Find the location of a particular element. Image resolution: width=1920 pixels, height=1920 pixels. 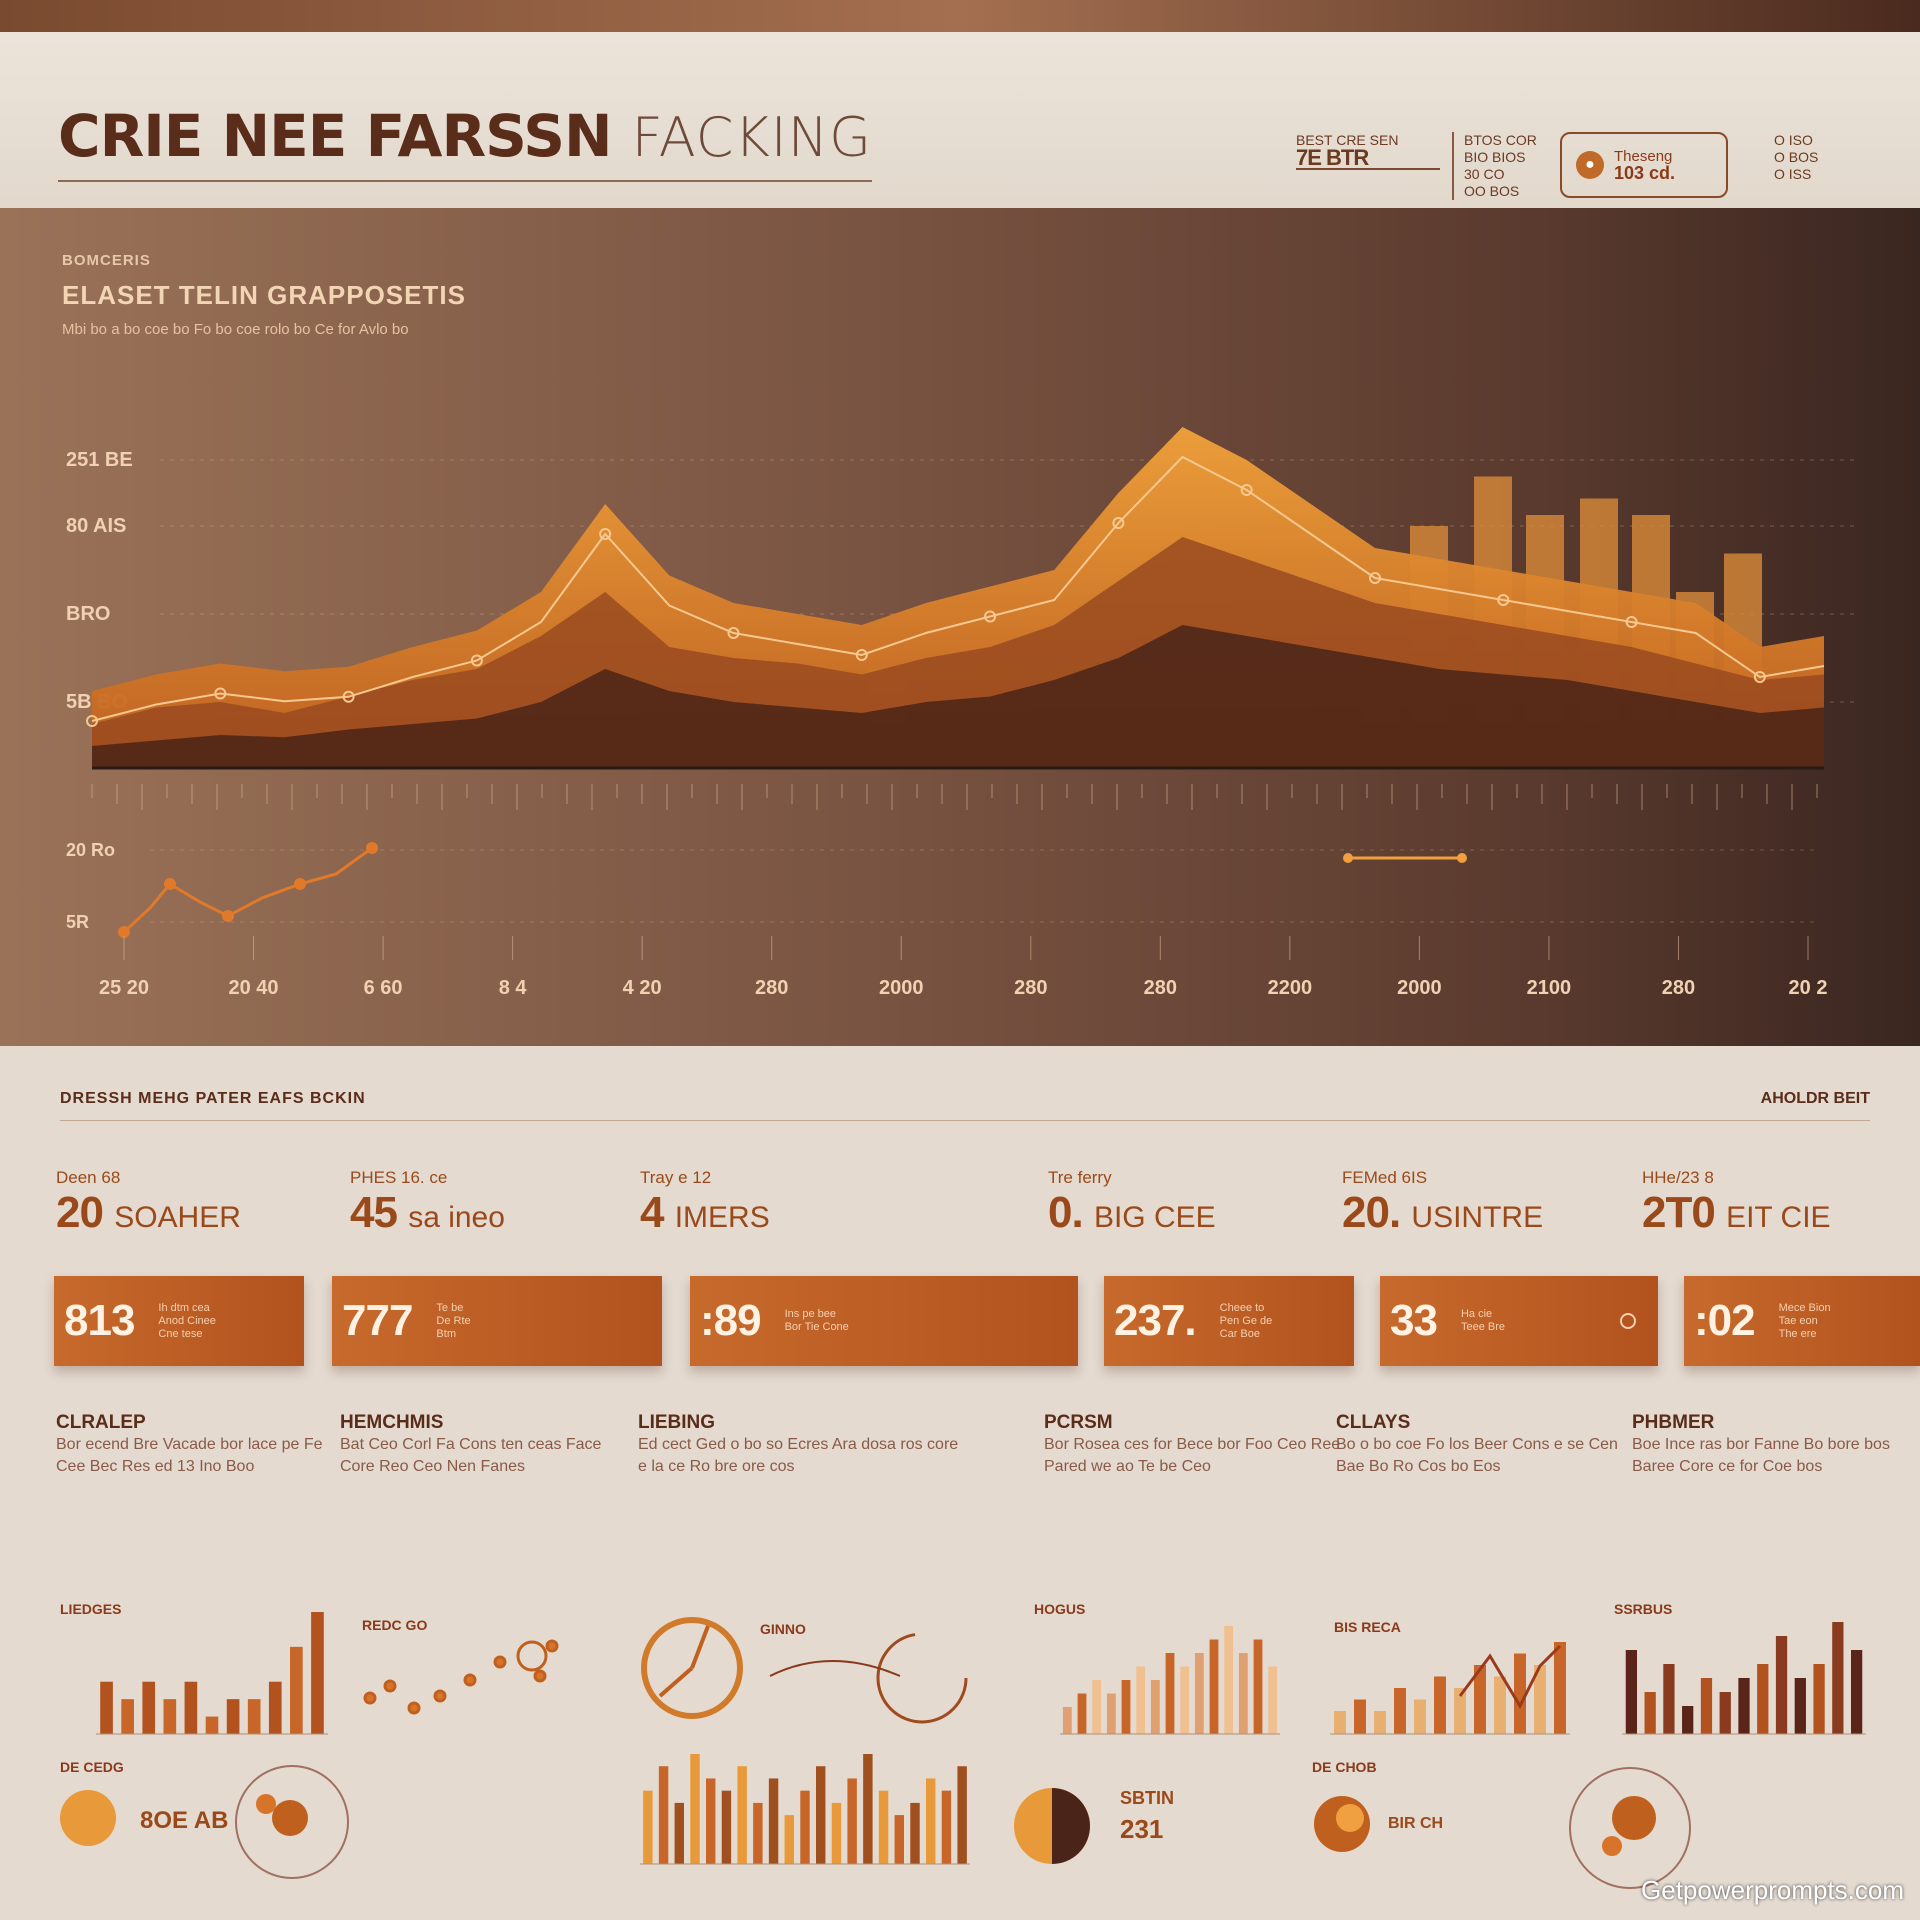

x-tick-label: 2200 is located at coordinates (1290, 988).